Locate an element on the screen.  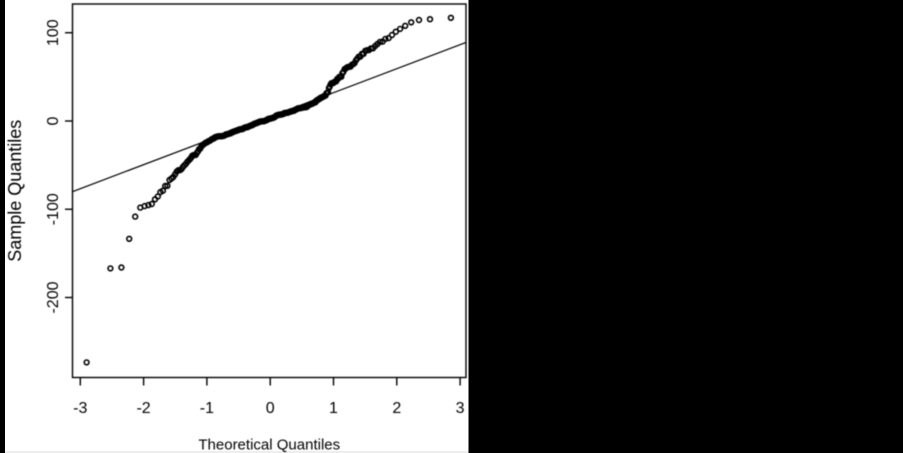
y-tick-label: -200 is located at coordinates (53, 297).